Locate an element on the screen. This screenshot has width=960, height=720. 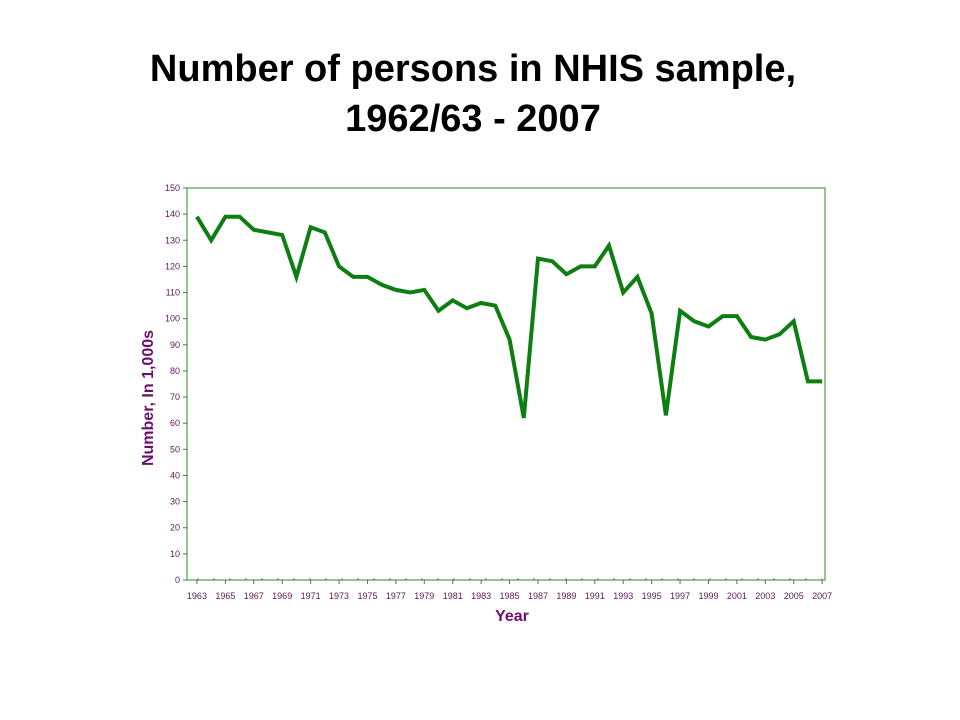
chart-title-line1: Number of persons in NHIS sample, is located at coordinates (473, 69).